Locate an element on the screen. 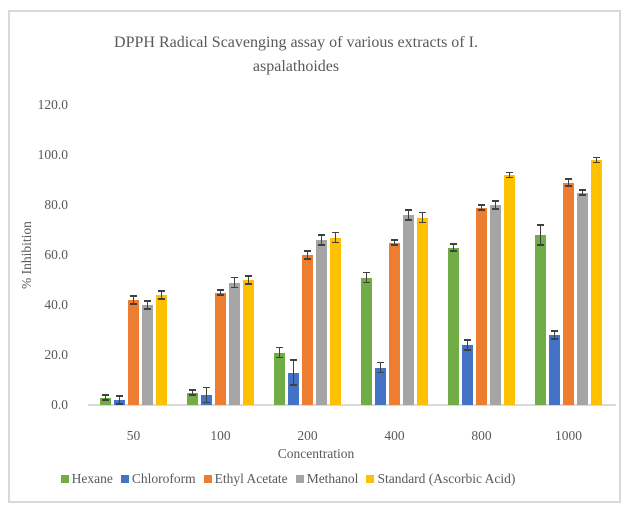  x-axis-title: Concentration is located at coordinates (316, 453).